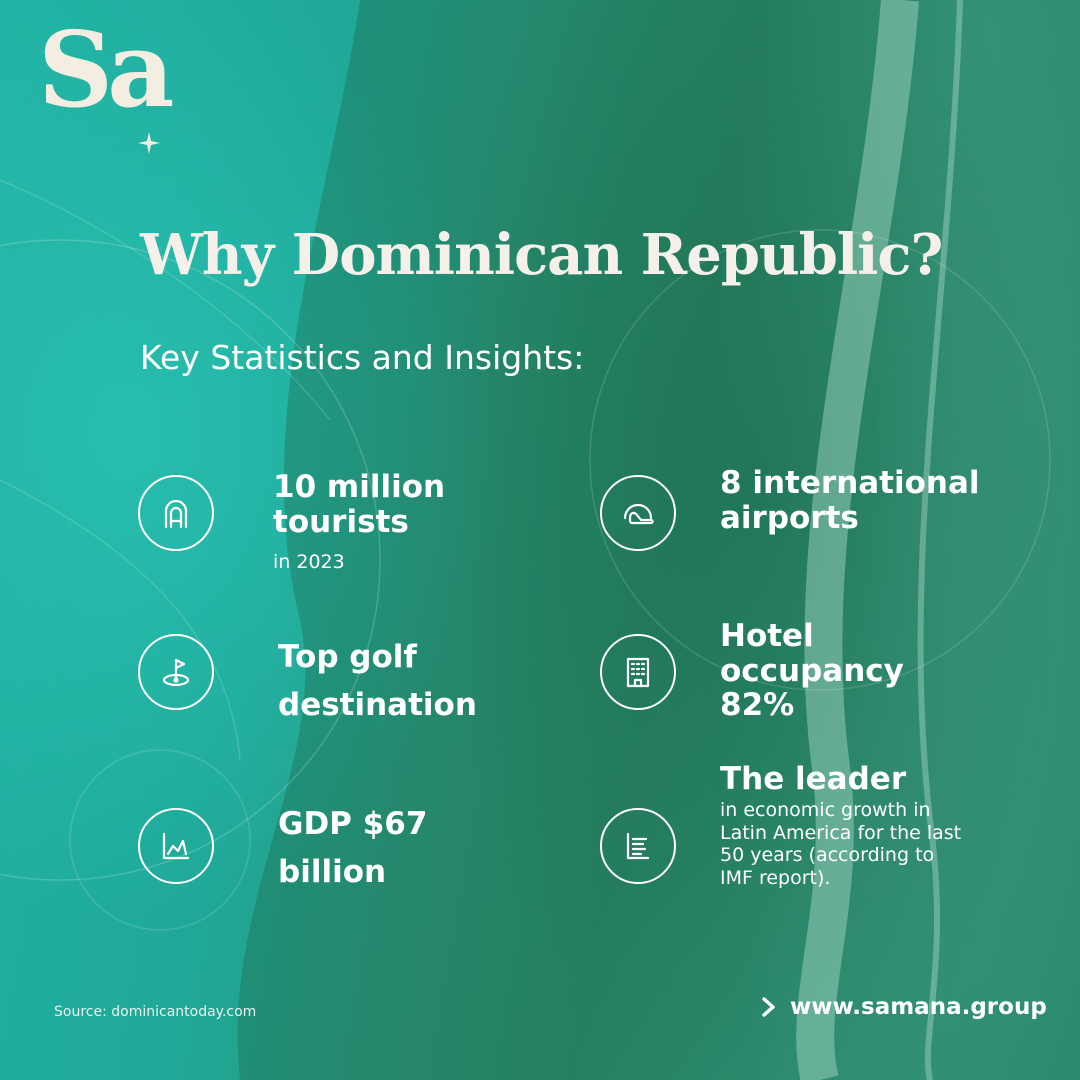 The image size is (1080, 1080). What do you see at coordinates (353, 848) in the screenshot?
I see `stat-headline: GDP $67 billion` at bounding box center [353, 848].